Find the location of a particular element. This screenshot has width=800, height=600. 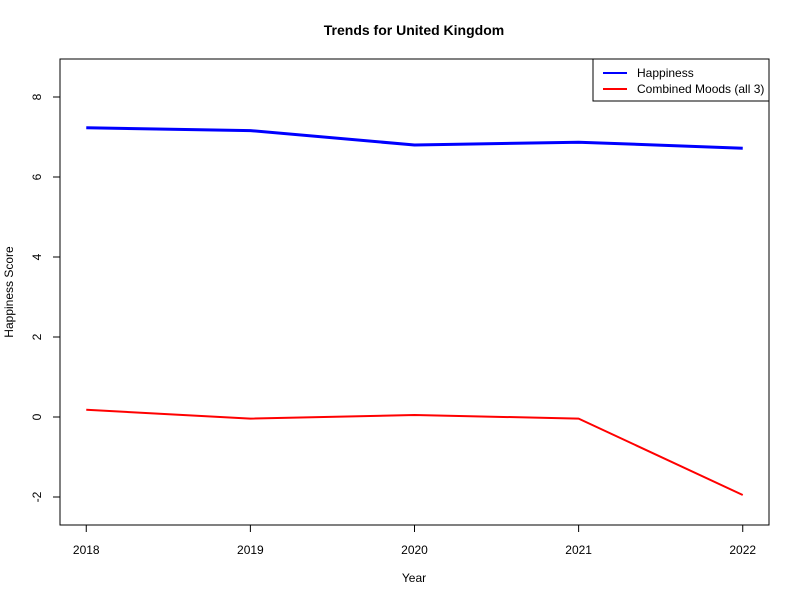

legend: Happiness Combined Moods (all 3) is located at coordinates (681, 80).